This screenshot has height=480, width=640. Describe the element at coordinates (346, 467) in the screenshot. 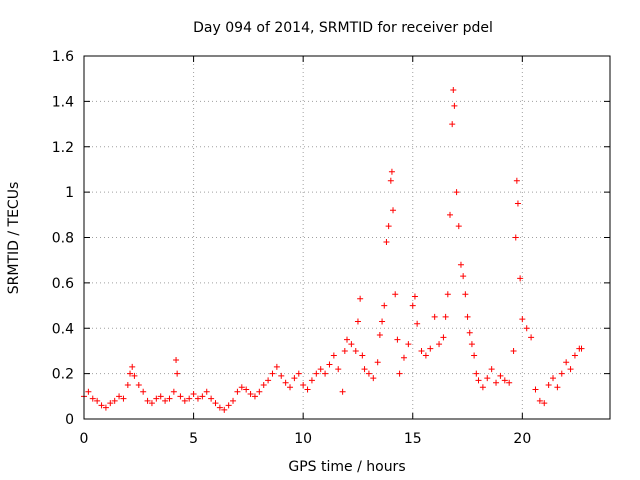

I see `x-axis-label: GPS time / hours` at that location.